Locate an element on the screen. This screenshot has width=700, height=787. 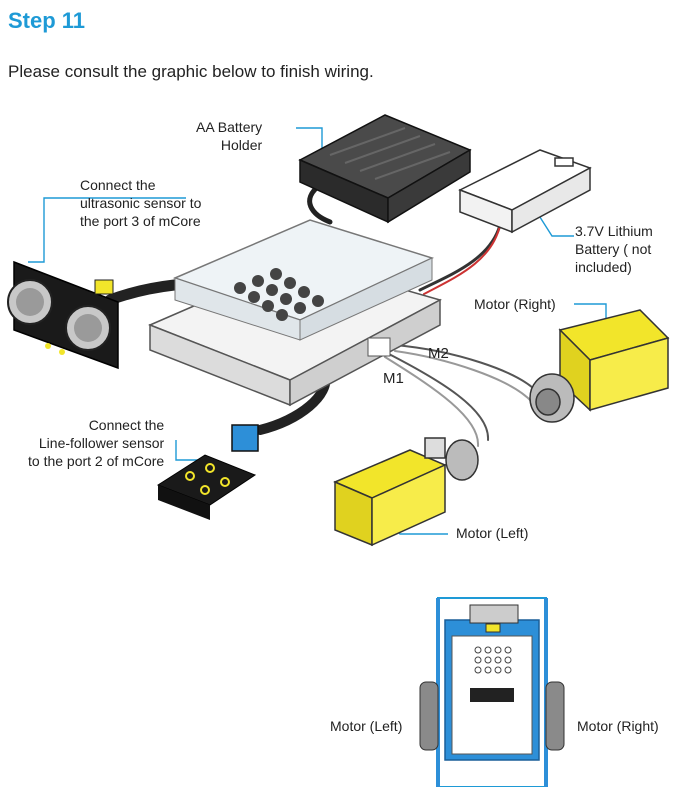
motor-left-label: Motor (Left) is located at coordinates (492, 533).